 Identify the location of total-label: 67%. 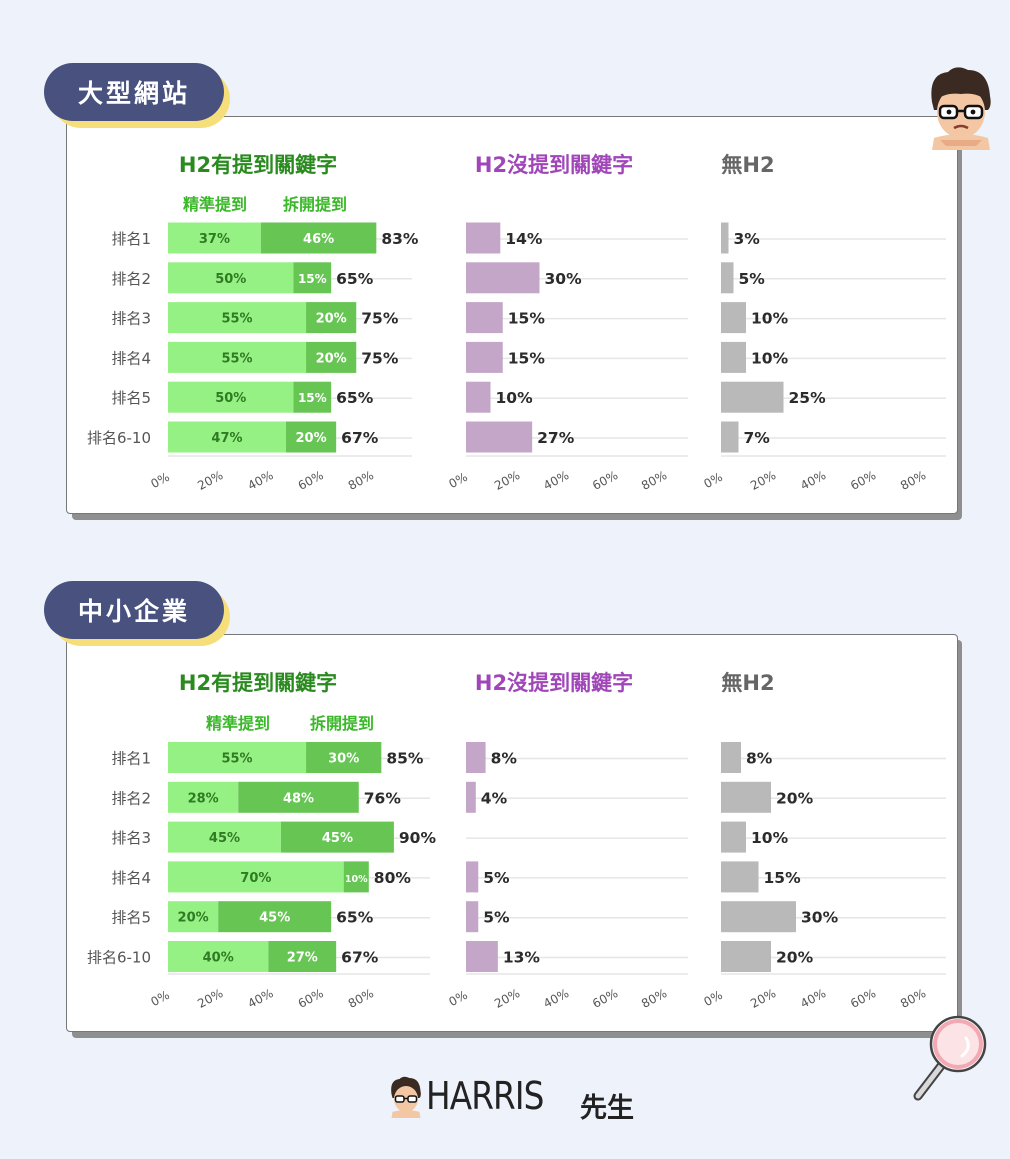
(360, 958).